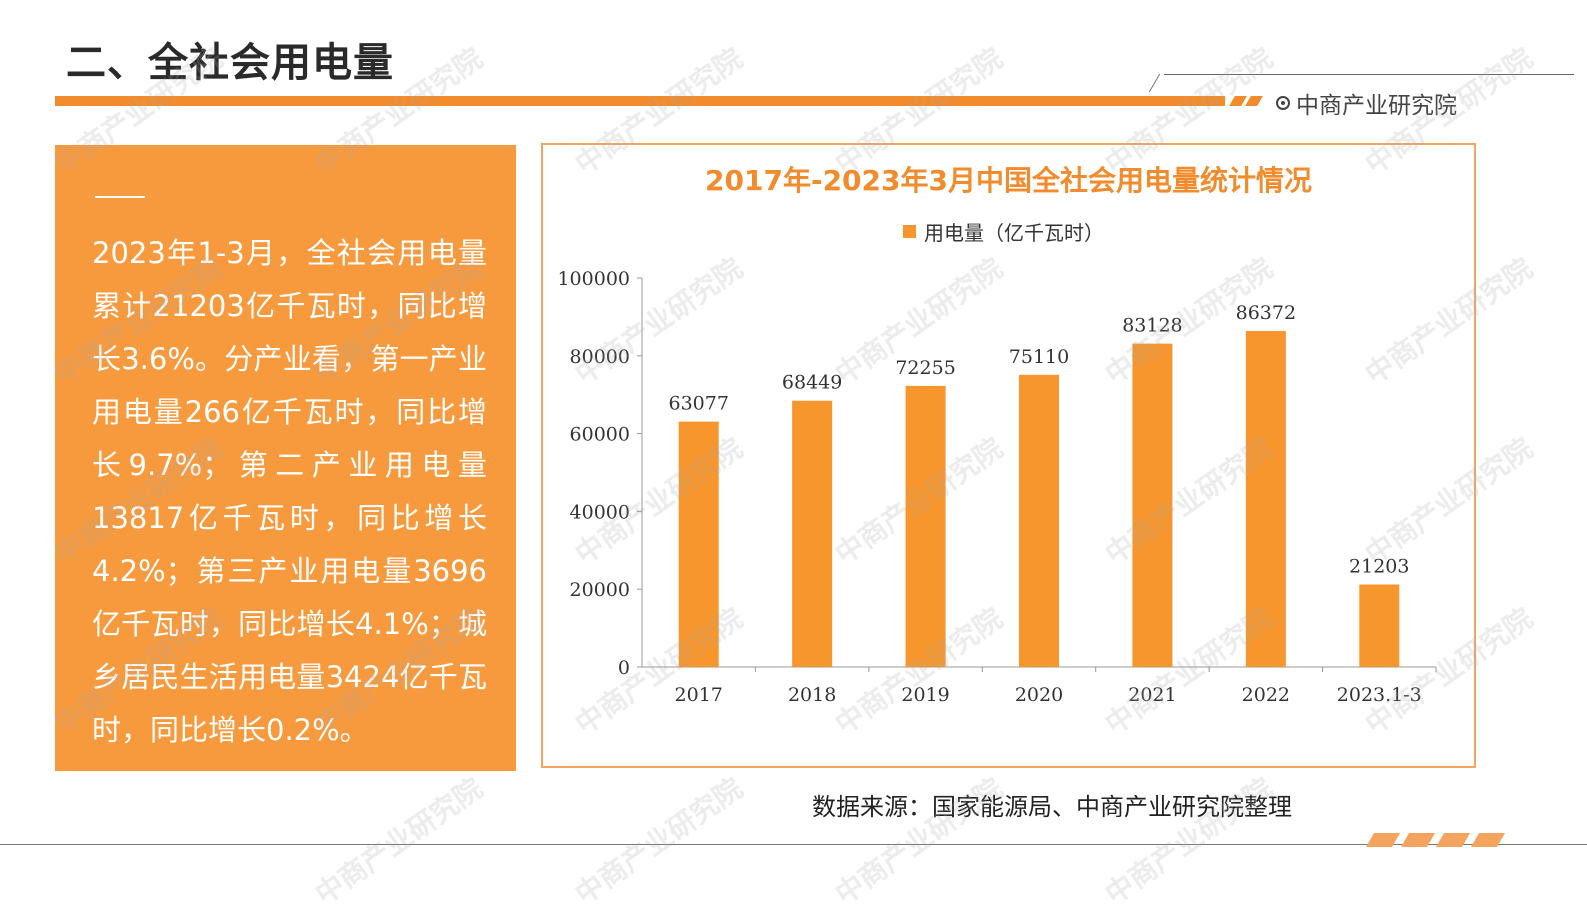 This screenshot has width=1587, height=913. I want to click on x-tick-label: 2018, so click(812, 695).